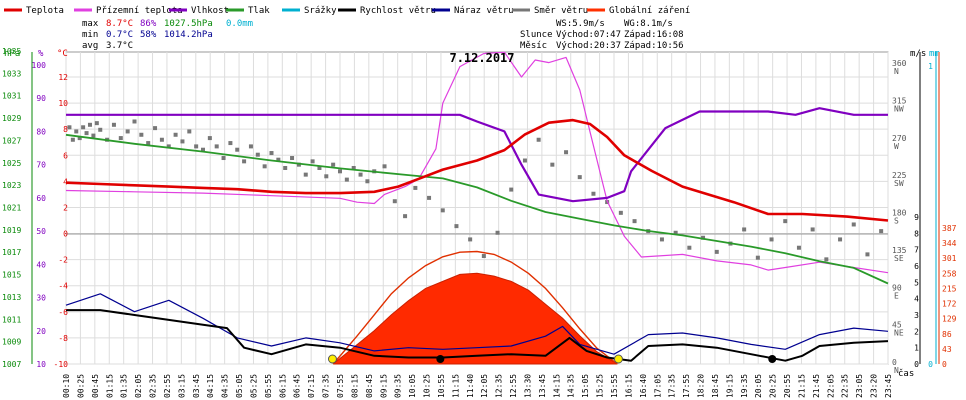 This screenshot has width=966, height=400. Describe the element at coordinates (119, 46) in the screenshot. I see `stat-avg-temp: 3.7°C` at that location.